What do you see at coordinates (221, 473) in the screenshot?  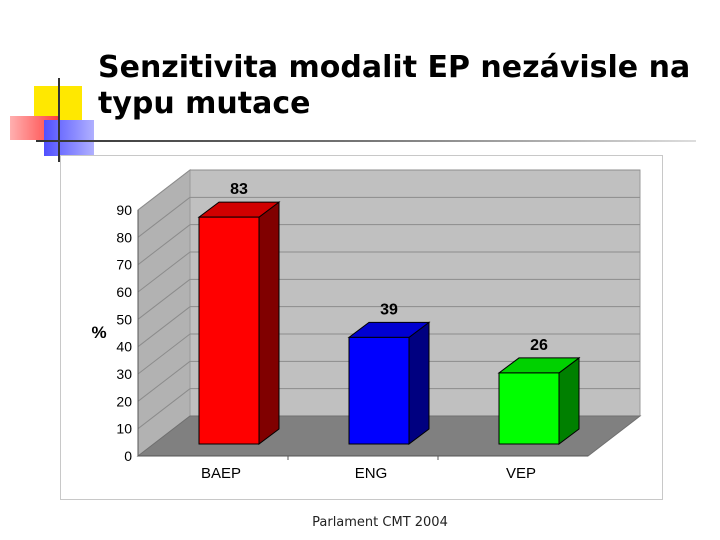 I see `x-tick-label: BAEP` at bounding box center [221, 473].